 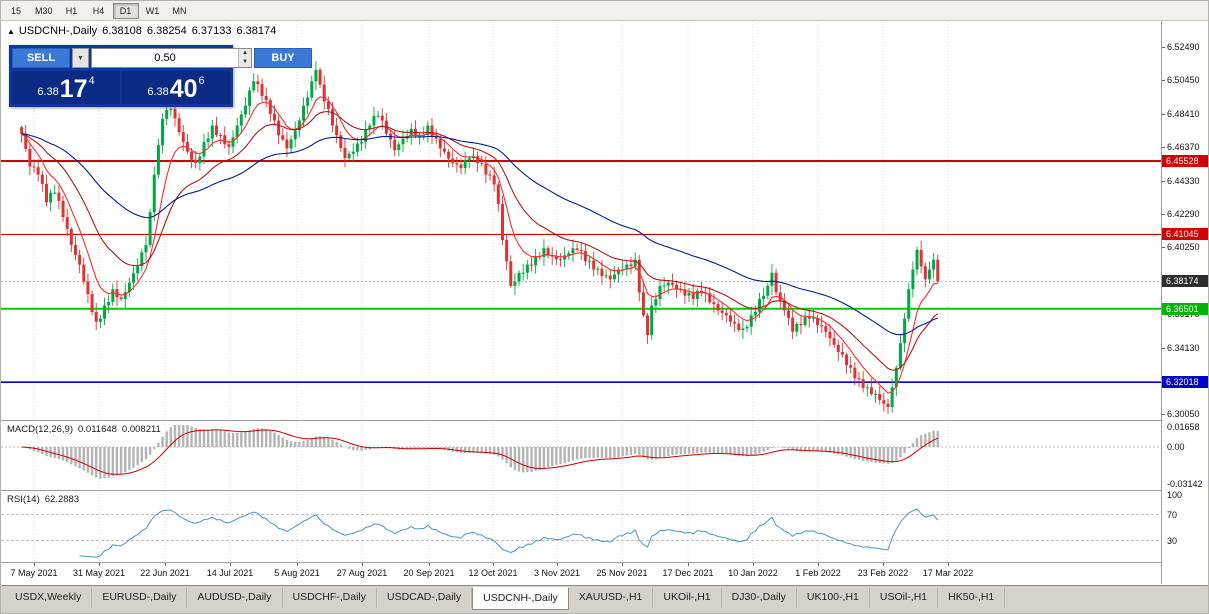 I want to click on macd-name: MACD(12,26,9), so click(x=40, y=429).